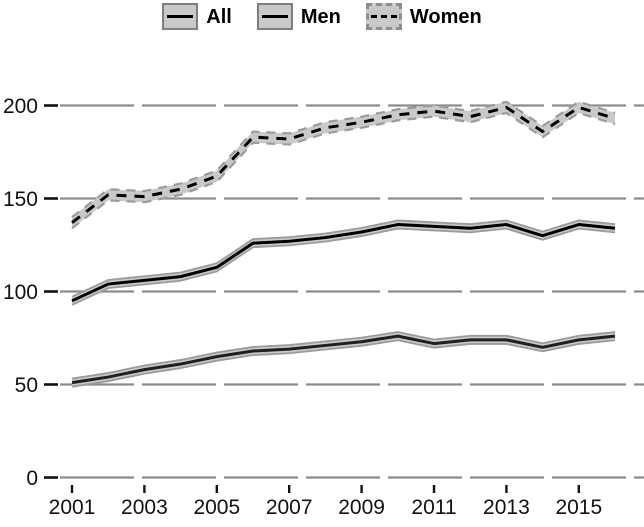 The height and width of the screenshot is (527, 644). What do you see at coordinates (289, 507) in the screenshot?
I see `x-tick-label: 2007` at bounding box center [289, 507].